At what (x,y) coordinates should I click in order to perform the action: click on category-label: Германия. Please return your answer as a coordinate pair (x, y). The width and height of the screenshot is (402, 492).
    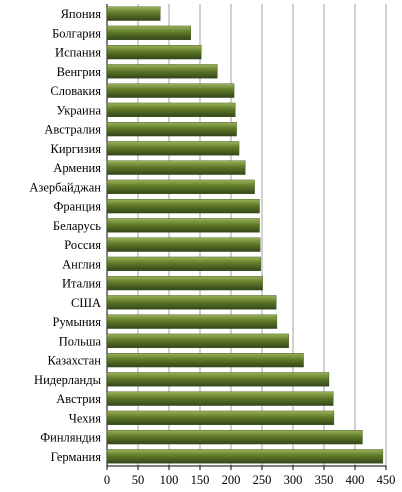
    Looking at the image, I should click on (76, 457).